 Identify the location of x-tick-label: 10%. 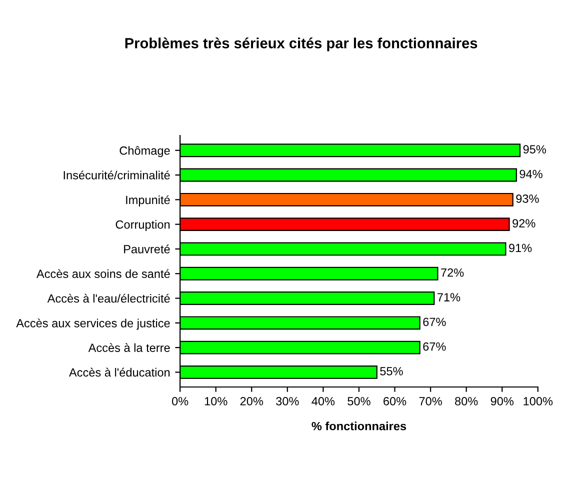
(216, 401).